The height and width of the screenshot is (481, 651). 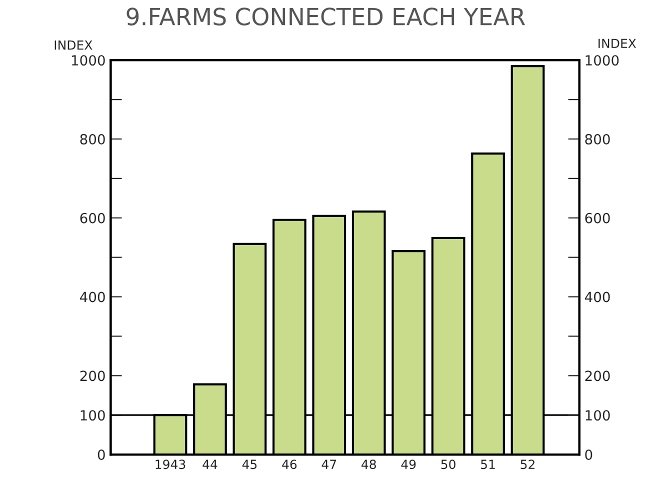 What do you see at coordinates (101, 455) in the screenshot?
I see `y-tick-label: 0` at bounding box center [101, 455].